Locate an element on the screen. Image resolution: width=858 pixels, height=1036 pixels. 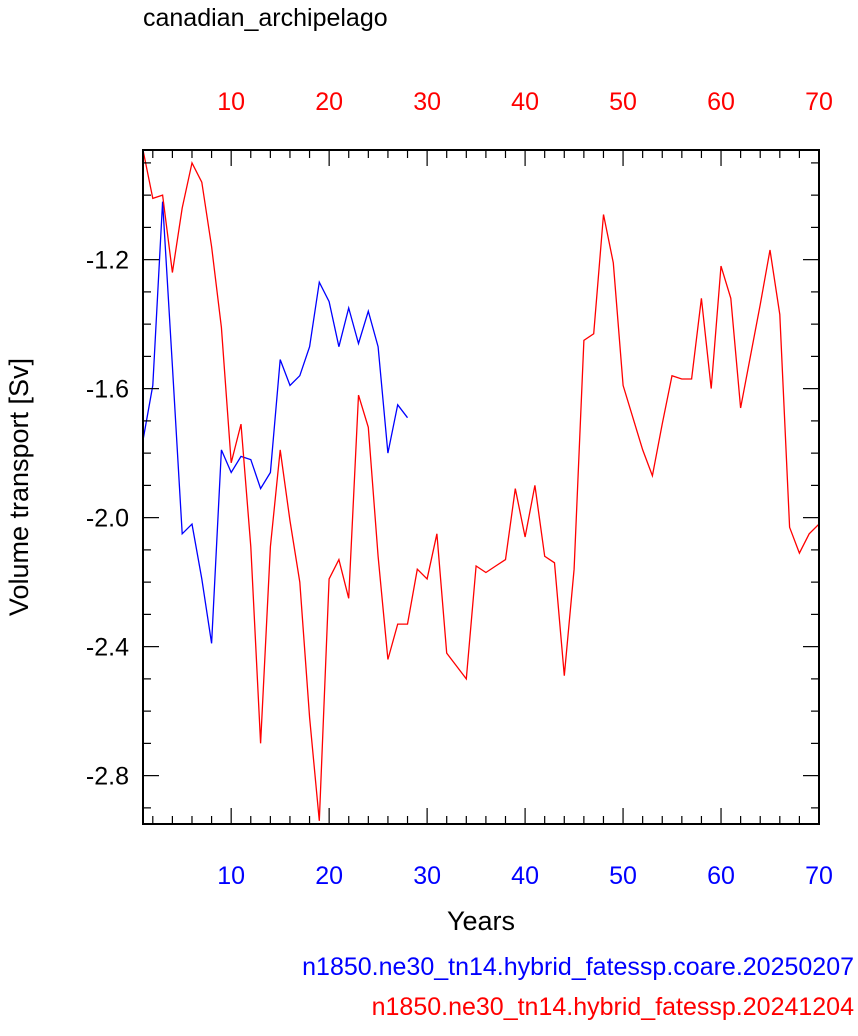
y-axis-label: Volume transport [Sv] is located at coordinates (19, 487).